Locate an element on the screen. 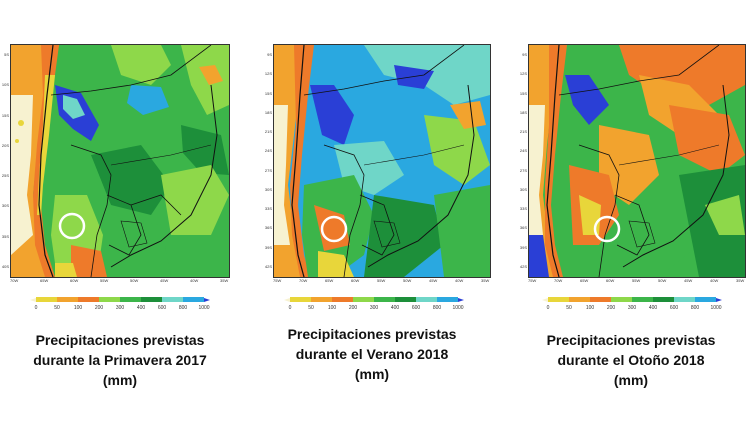 The width and height of the screenshot is (750, 422). lat-label: 35S is located at coordinates (5, 236).